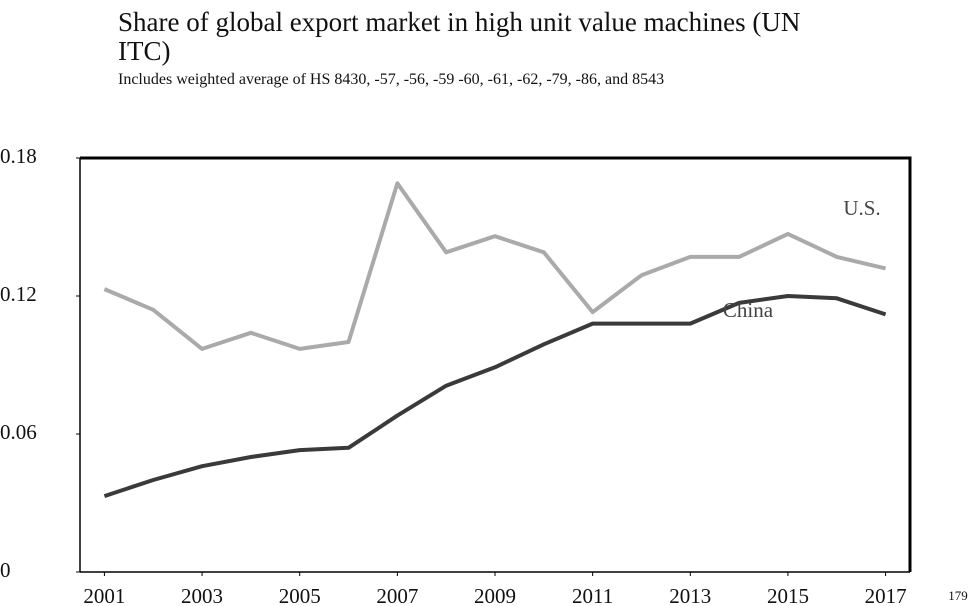  What do you see at coordinates (788, 595) in the screenshot?
I see `x-tick-label: 2015` at bounding box center [788, 595].